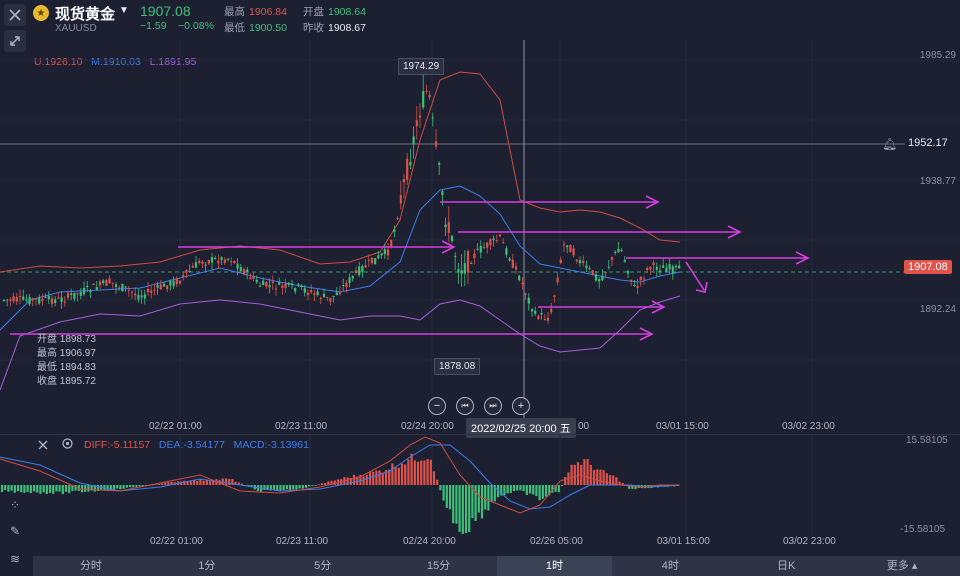 The height and width of the screenshot is (576, 960). I want to click on stat-high: 最高 1906.84, so click(255, 12).